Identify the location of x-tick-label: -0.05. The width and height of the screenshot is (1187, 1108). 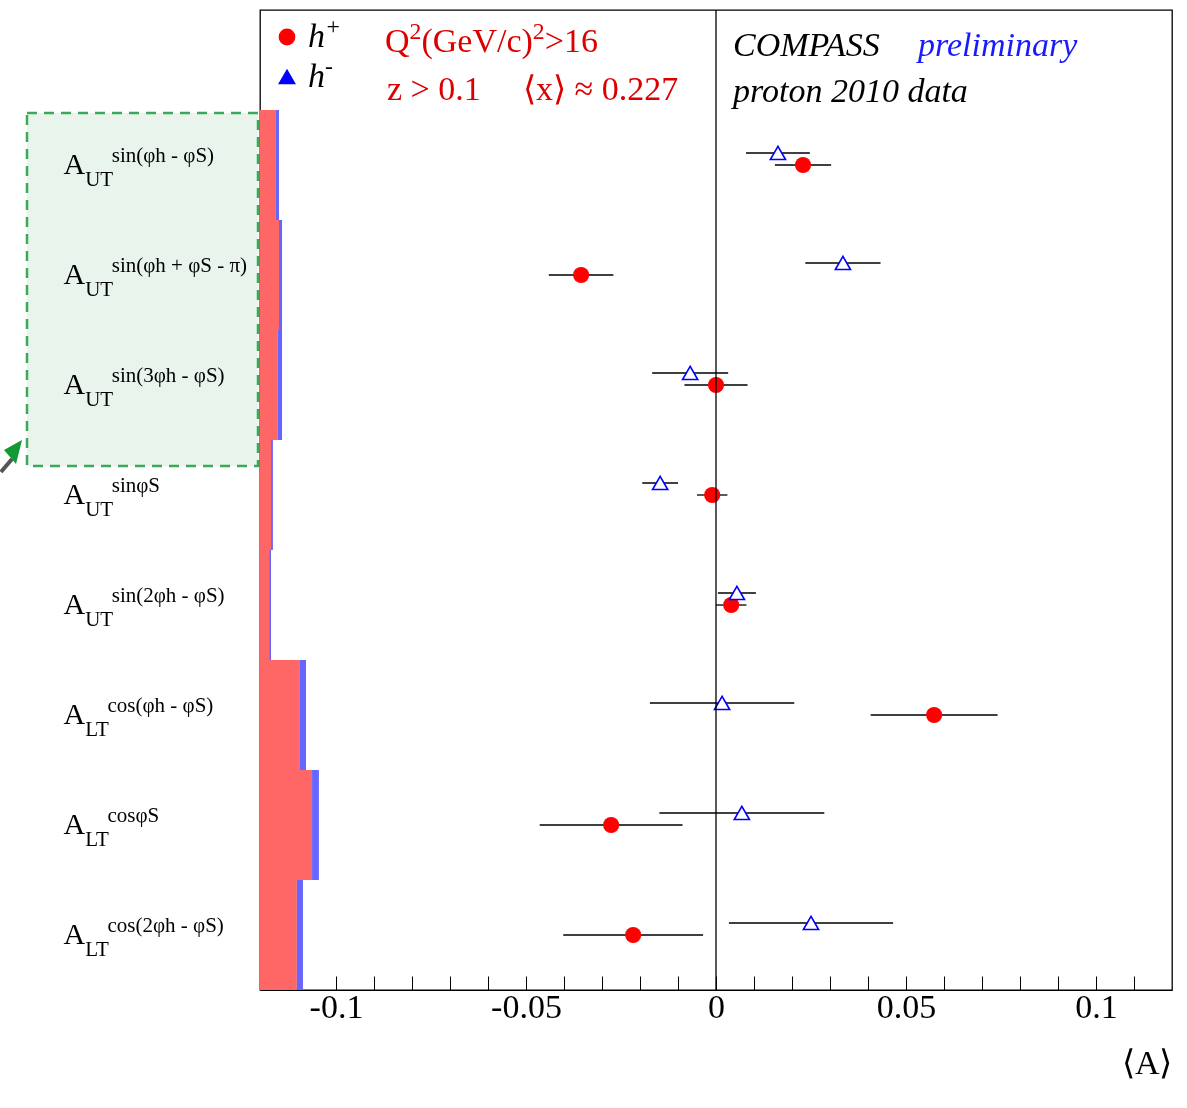
(526, 1006).